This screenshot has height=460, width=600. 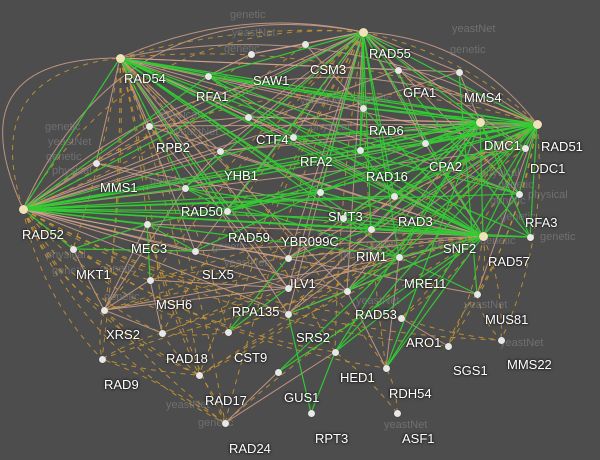 What do you see at coordinates (305, 44) in the screenshot?
I see `graph-node-csm3` at bounding box center [305, 44].